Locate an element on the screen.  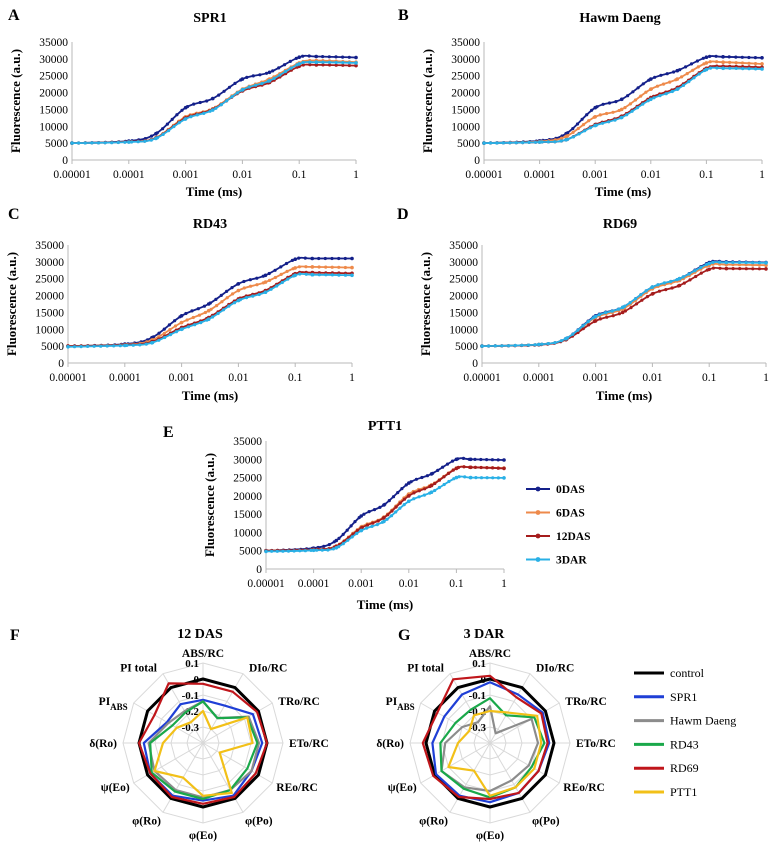
y-tick-label: 35000 is located at coordinates (465, 43).